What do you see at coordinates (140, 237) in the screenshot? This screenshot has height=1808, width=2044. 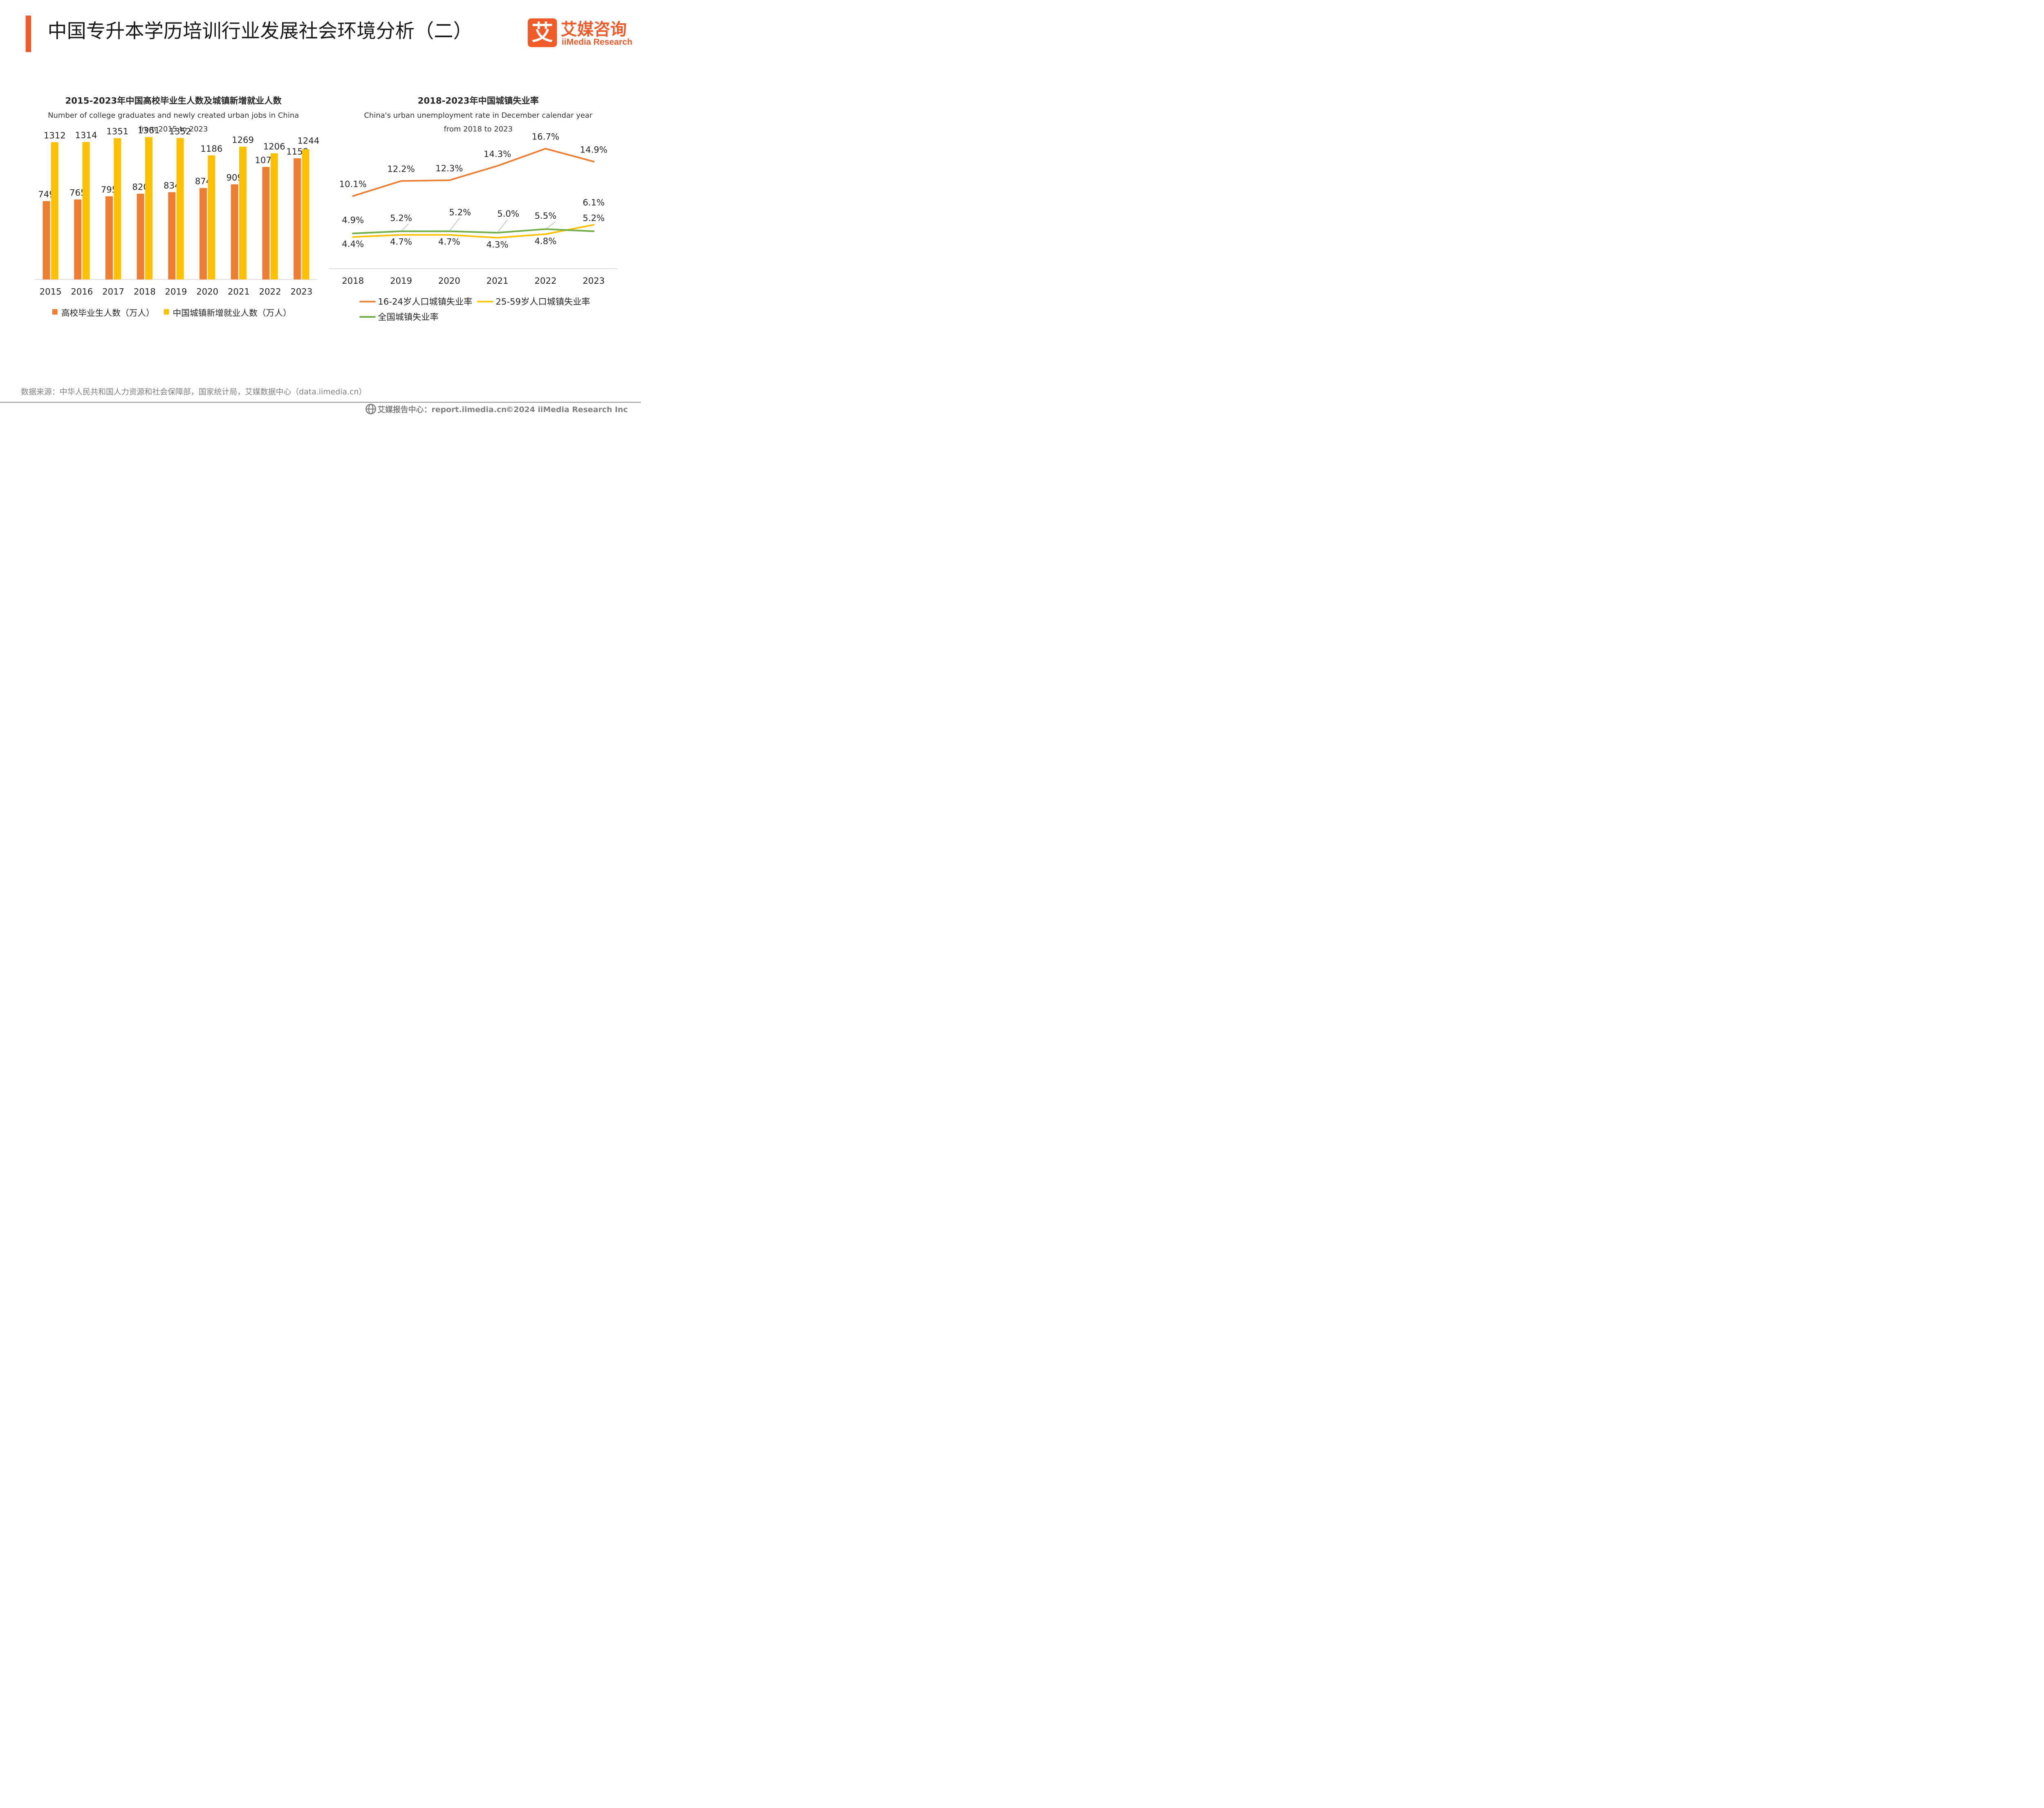 I see `bar-graduates-2018` at bounding box center [140, 237].